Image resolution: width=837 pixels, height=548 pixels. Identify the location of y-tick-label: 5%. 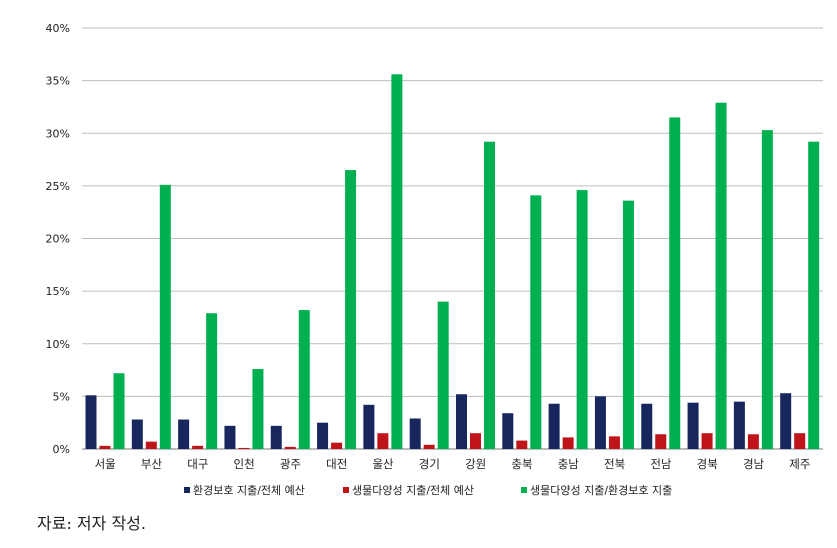
(61, 396).